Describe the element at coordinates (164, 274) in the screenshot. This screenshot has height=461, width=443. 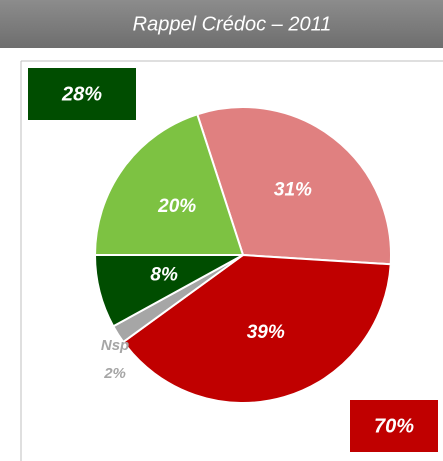
I see `slice-value-label: 8%` at that location.